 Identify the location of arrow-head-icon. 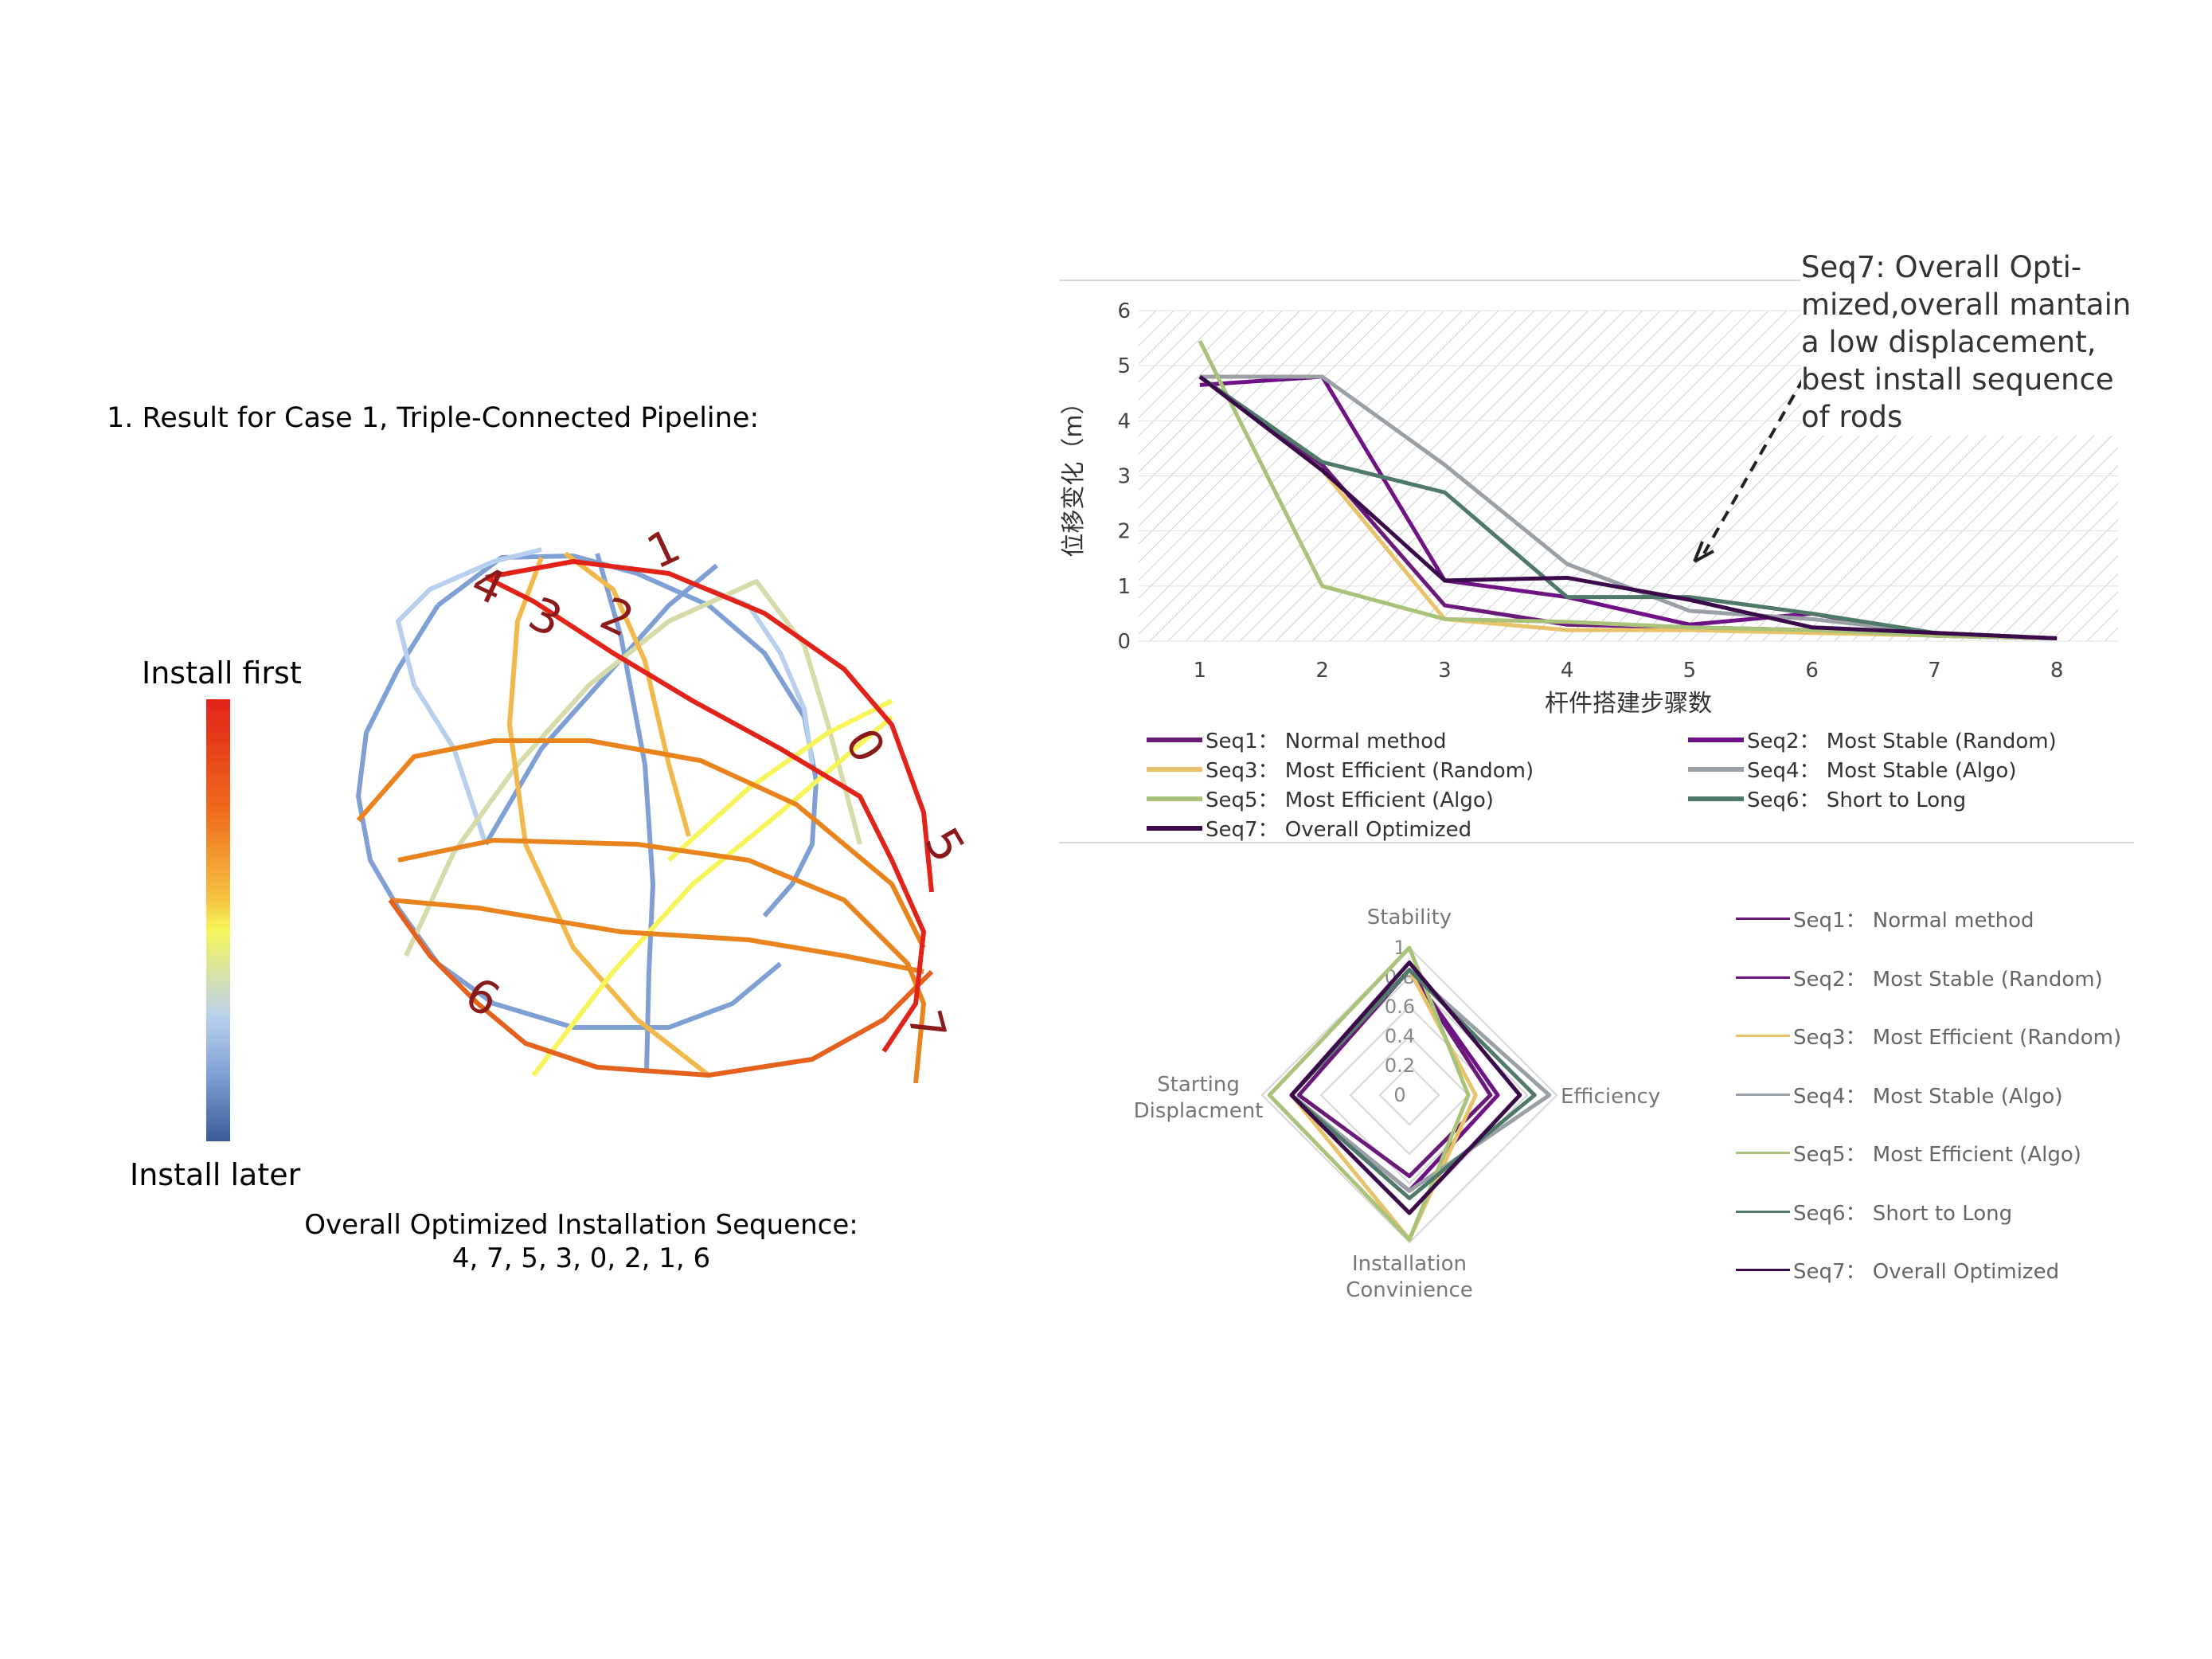
(1703, 552).